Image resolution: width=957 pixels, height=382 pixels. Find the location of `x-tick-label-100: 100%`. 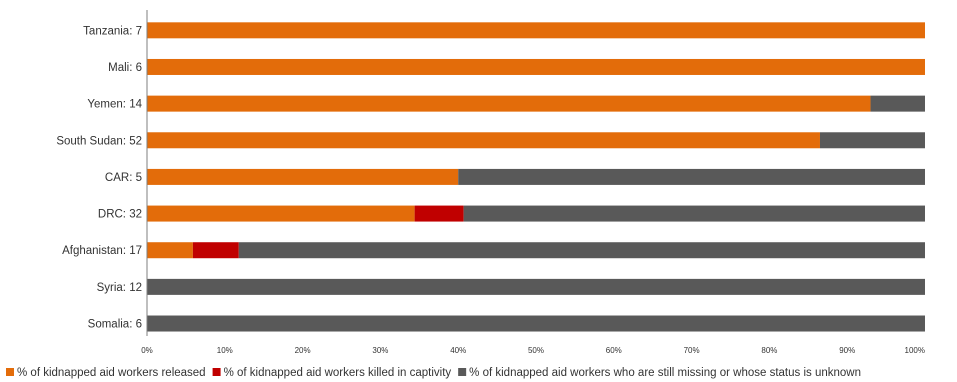

x-tick-label-100: 100% is located at coordinates (915, 350).